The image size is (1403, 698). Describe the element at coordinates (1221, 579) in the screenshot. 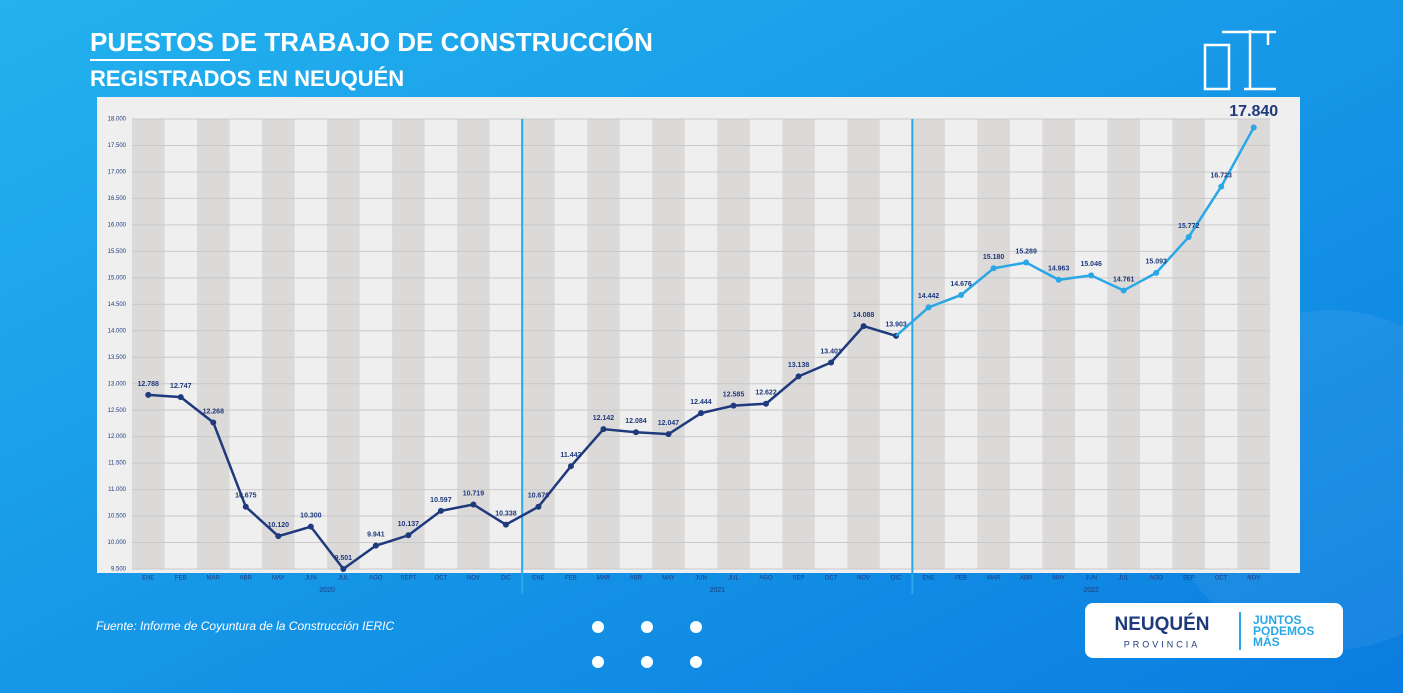

I see `x-tick-label: OCT` at that location.